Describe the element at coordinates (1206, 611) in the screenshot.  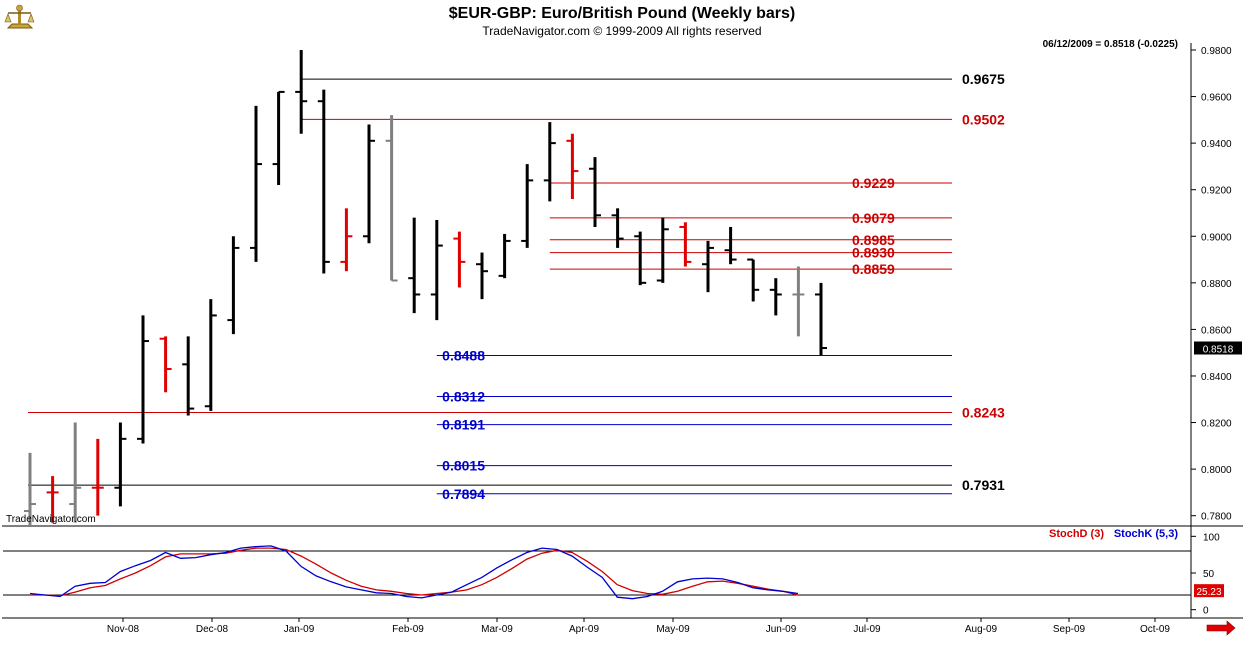
I see `osc-tick-label: 0` at that location.